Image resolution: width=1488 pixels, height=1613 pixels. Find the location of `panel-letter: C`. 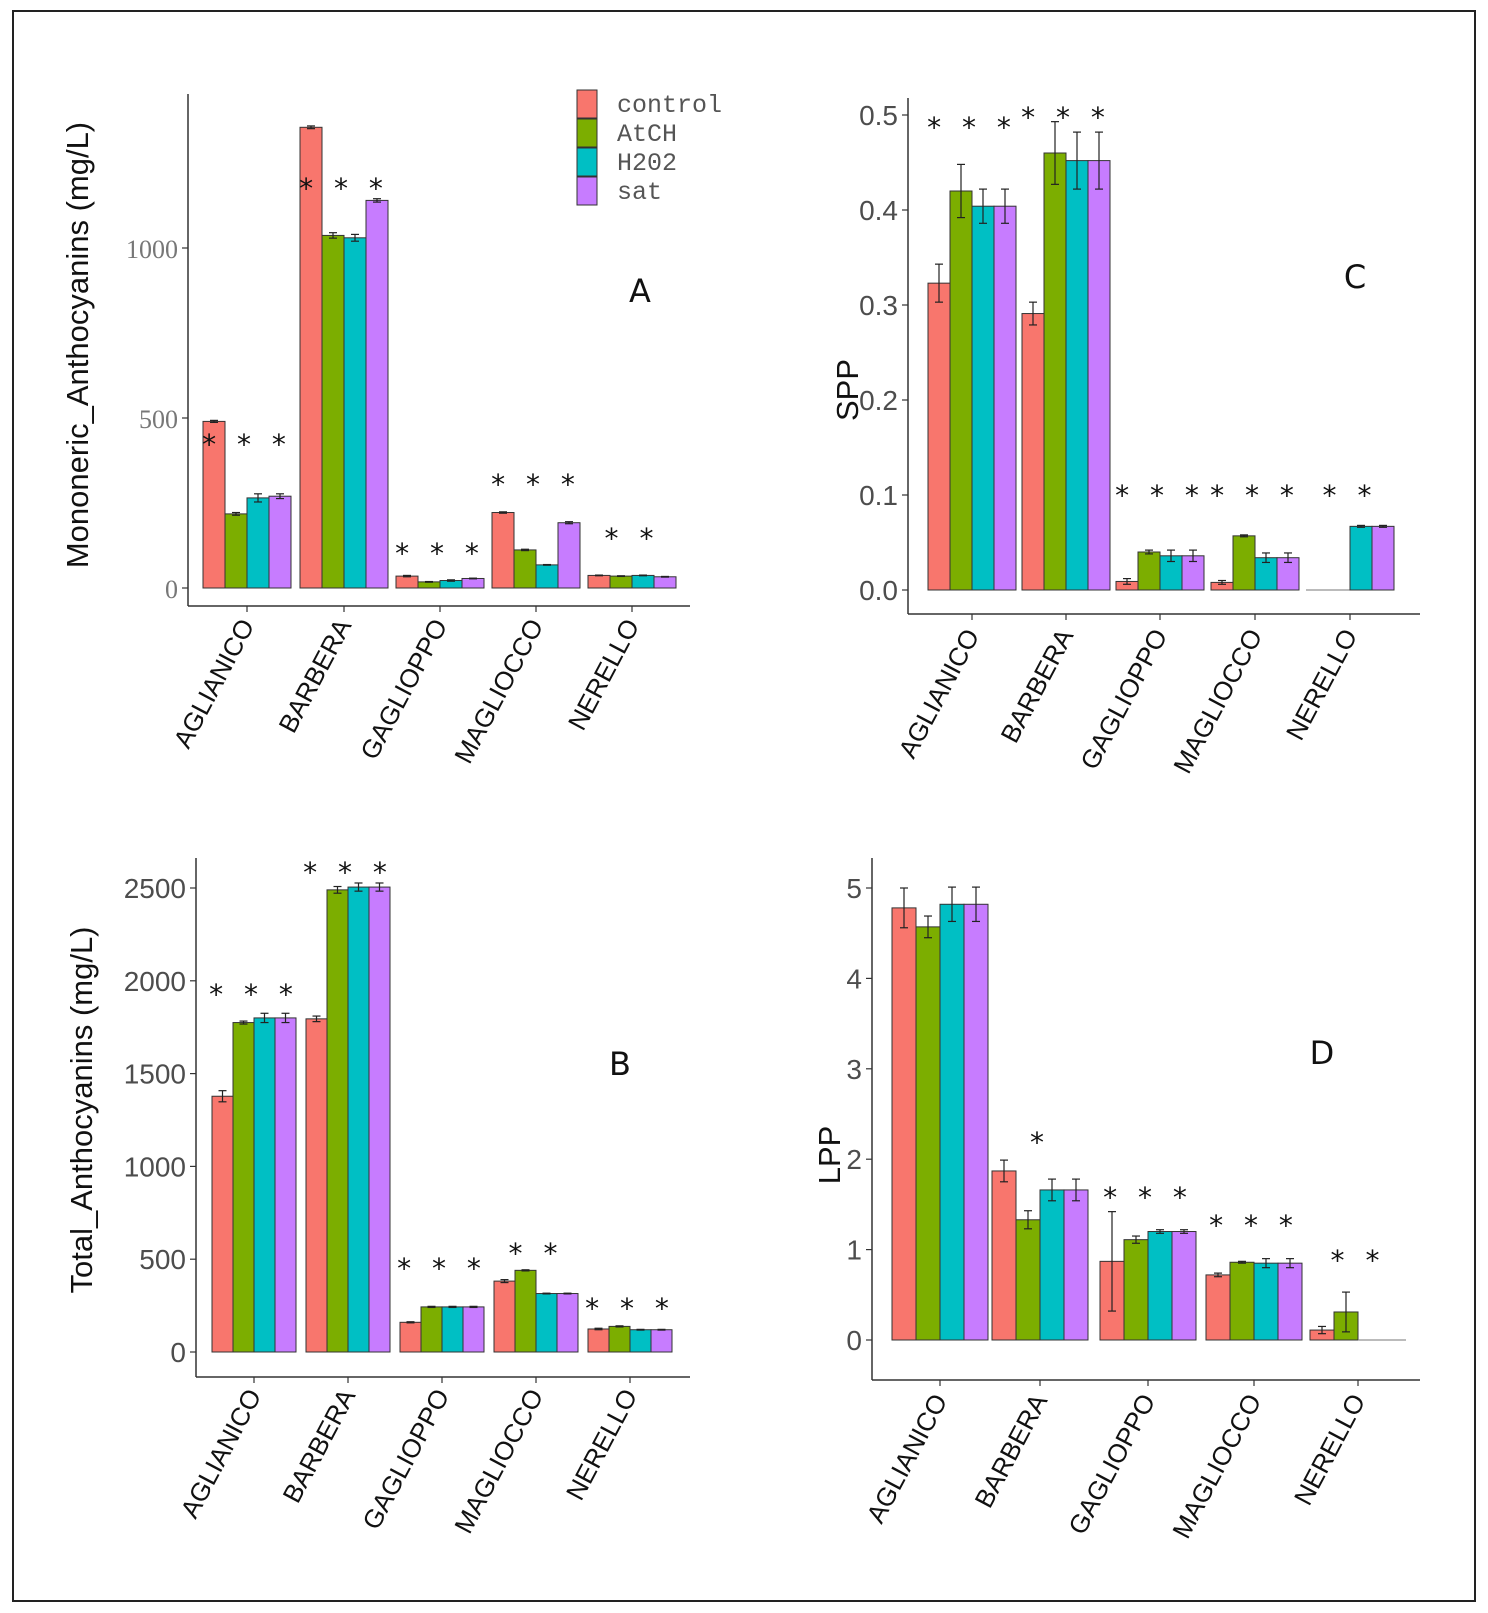

panel-letter: C is located at coordinates (1355, 277).